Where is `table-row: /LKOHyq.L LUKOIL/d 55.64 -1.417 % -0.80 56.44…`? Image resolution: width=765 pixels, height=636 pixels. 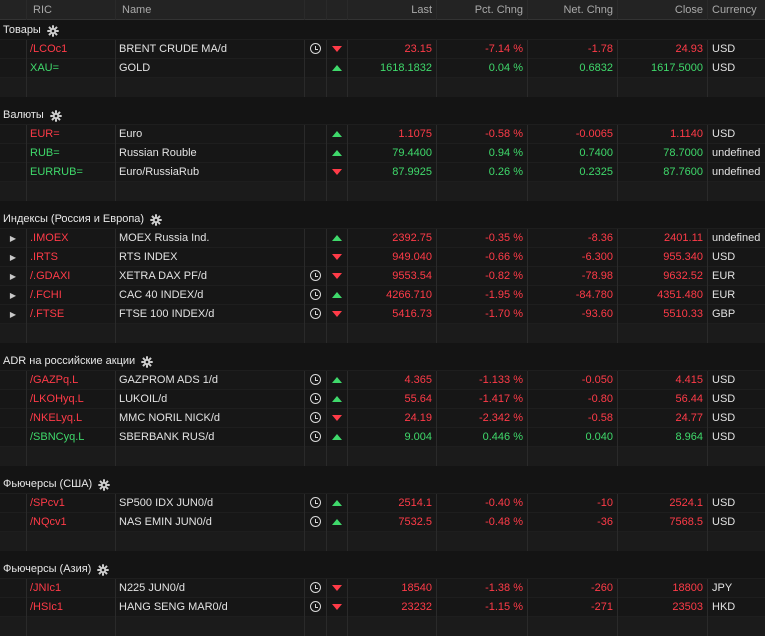
table-row: /LKOHyq.L LUKOIL/d 55.64 -1.417 % -0.80 56.44… is located at coordinates (382, 399).